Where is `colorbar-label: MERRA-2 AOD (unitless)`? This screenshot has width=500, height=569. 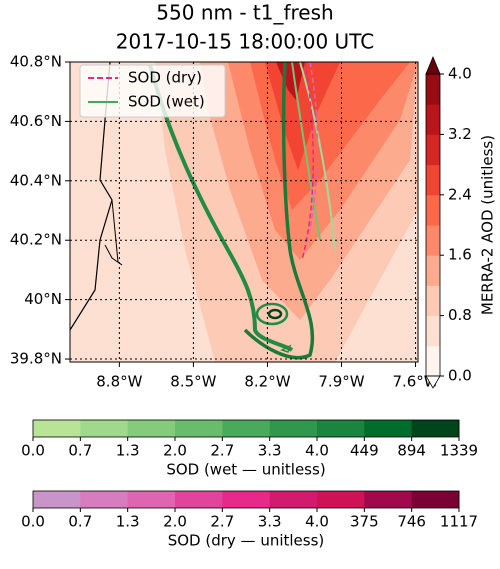
colorbar-label: MERRA-2 AOD (unitless) is located at coordinates (488, 225).